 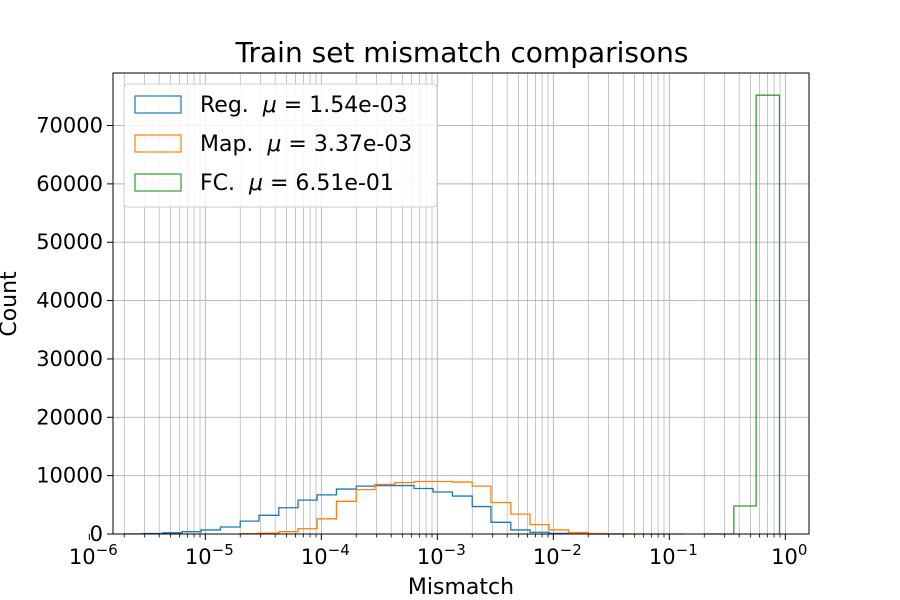 I want to click on y-tick-label: 30000, so click(x=69, y=359).